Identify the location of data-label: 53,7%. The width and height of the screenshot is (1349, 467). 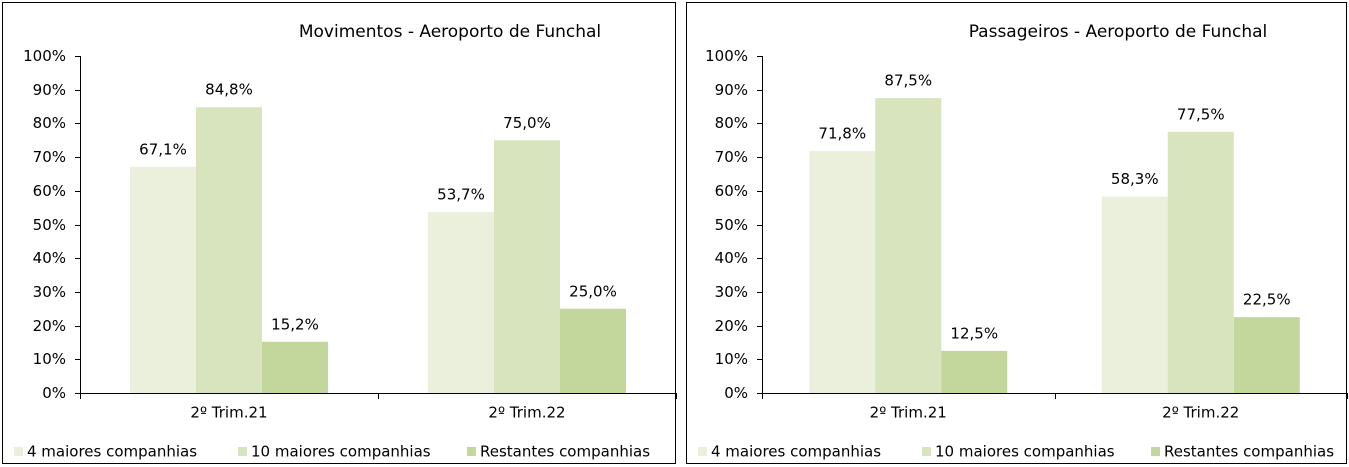
(461, 195).